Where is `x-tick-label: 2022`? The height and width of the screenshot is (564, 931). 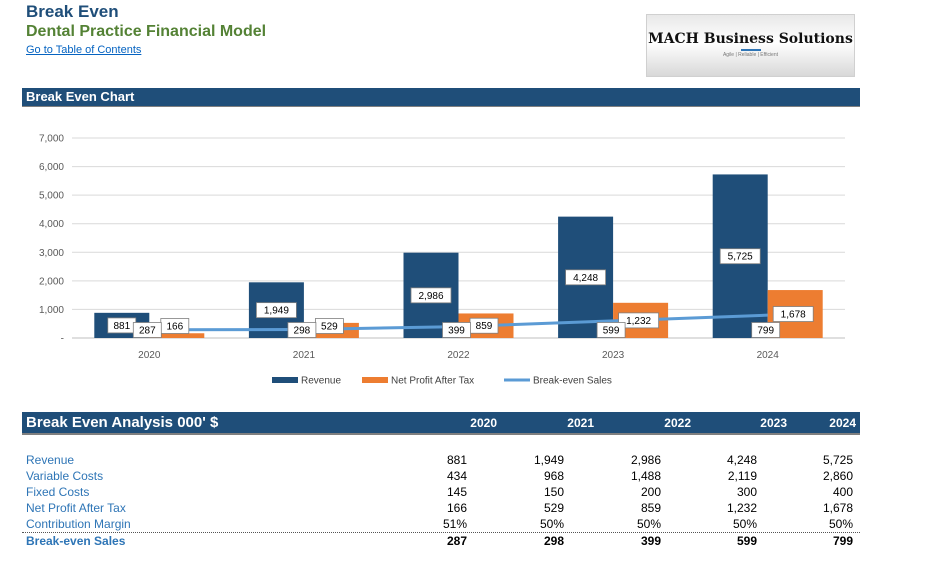
x-tick-label: 2022 is located at coordinates (458, 355).